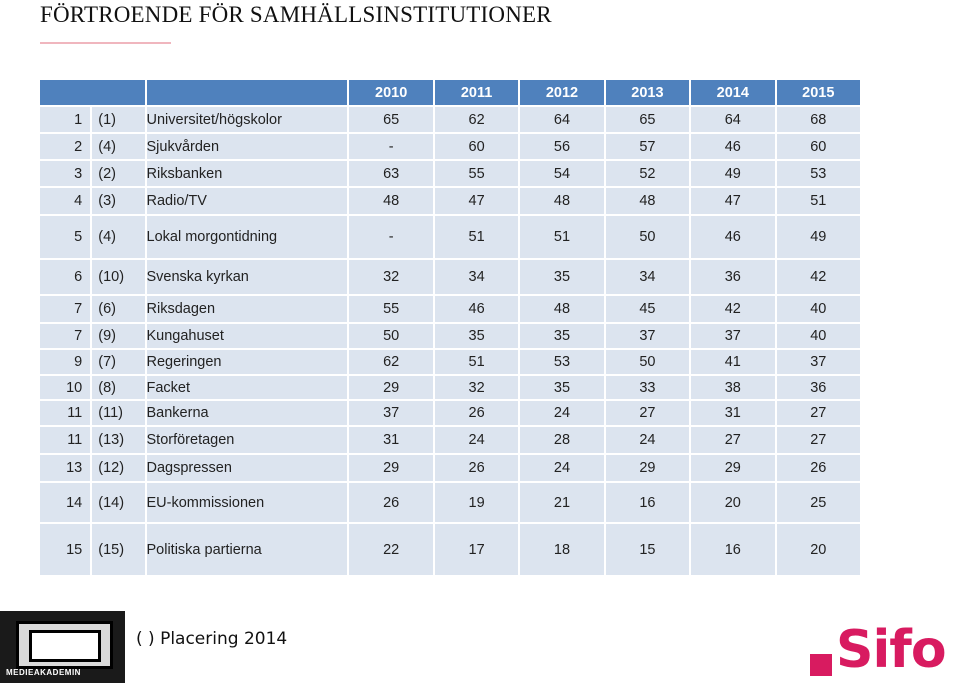 This screenshot has width=960, height=686. Describe the element at coordinates (563, 441) in the screenshot. I see `value-cell: 28` at that location.